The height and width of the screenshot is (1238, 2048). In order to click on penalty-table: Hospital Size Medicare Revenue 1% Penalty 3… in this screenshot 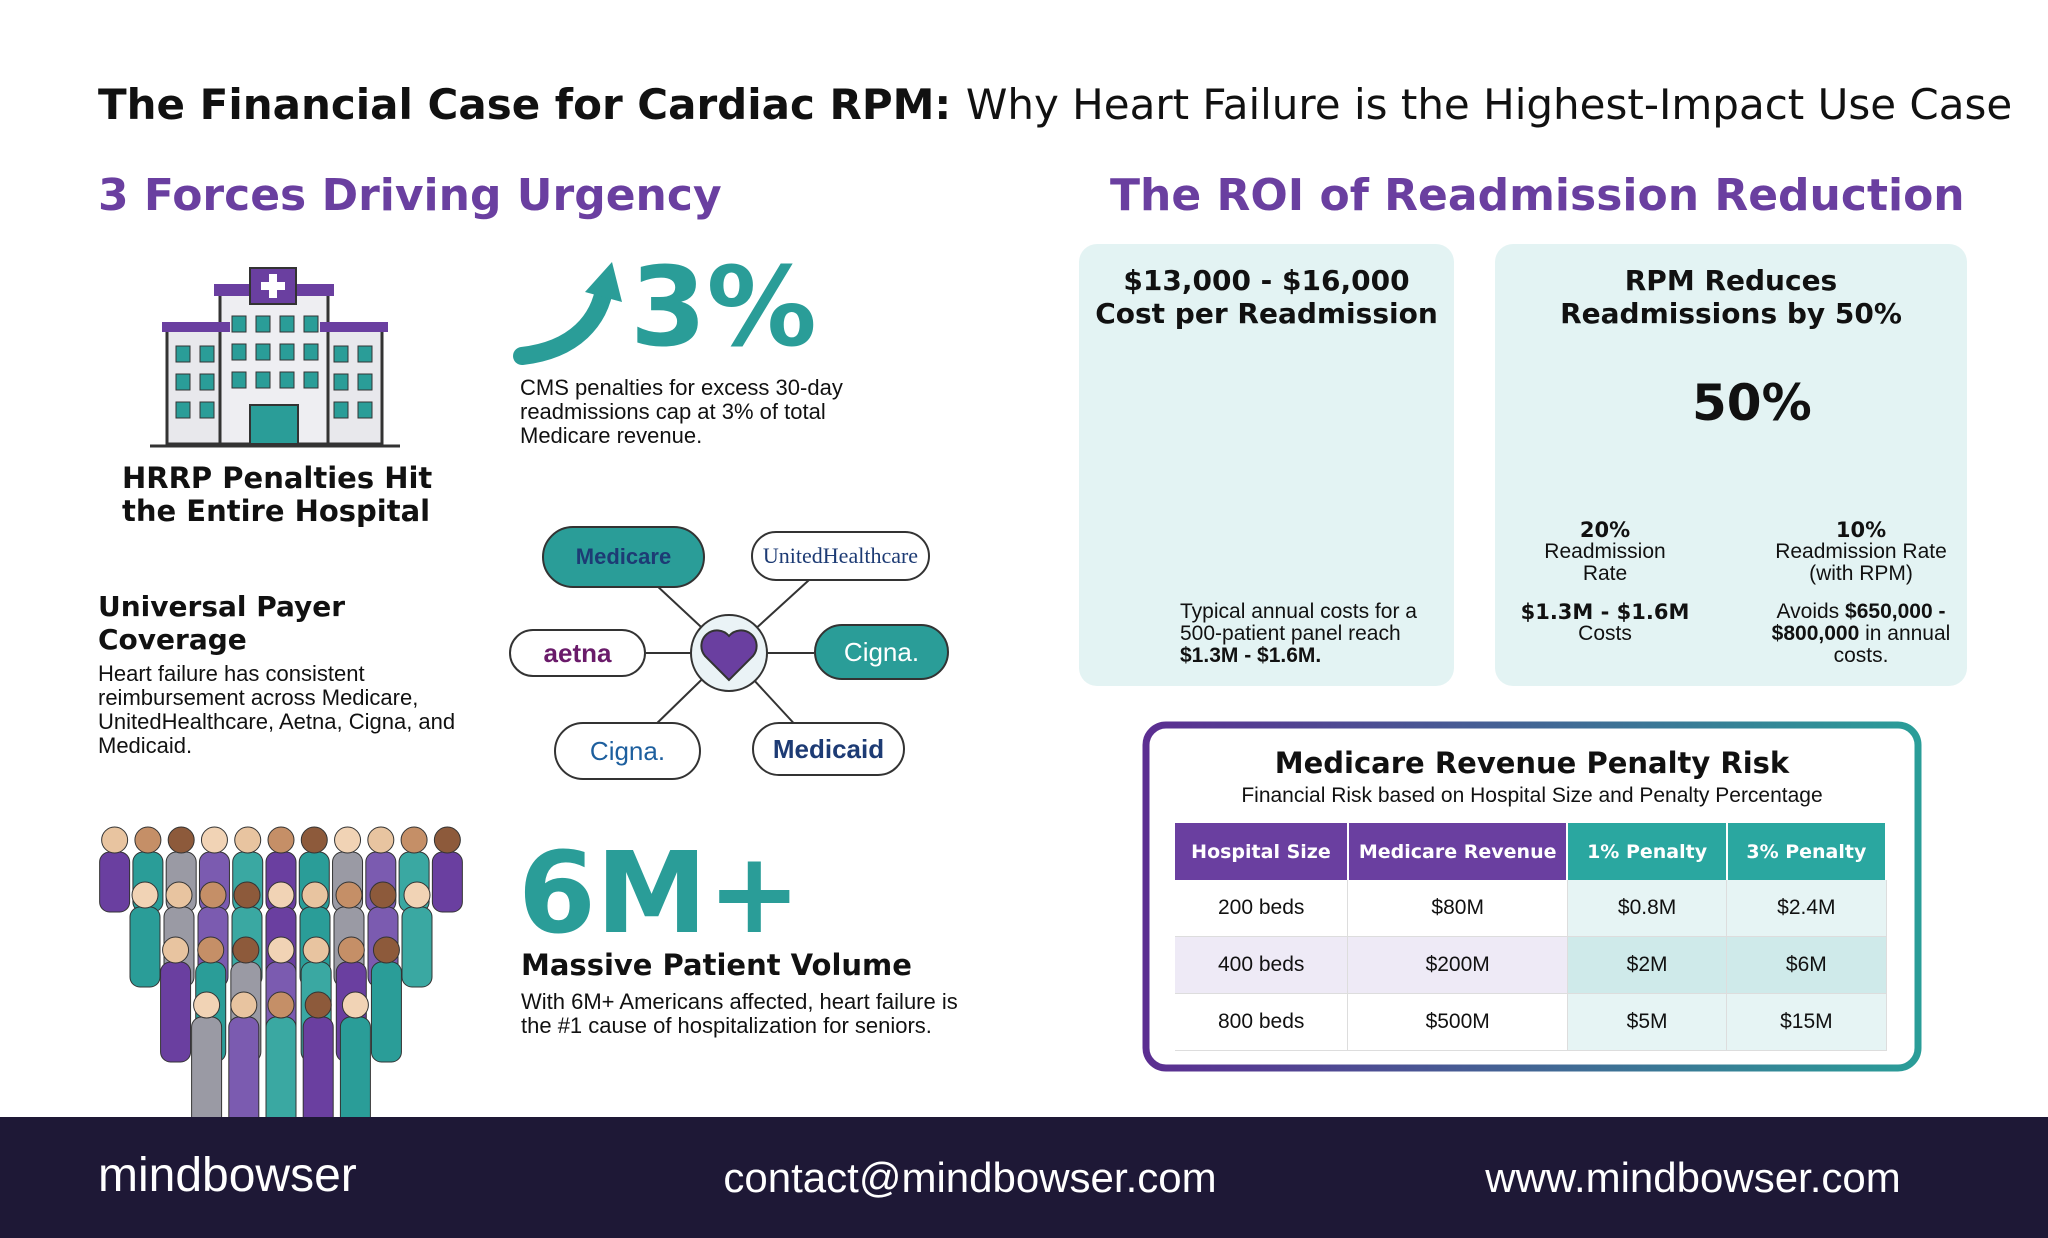, I will do `click(1531, 937)`.